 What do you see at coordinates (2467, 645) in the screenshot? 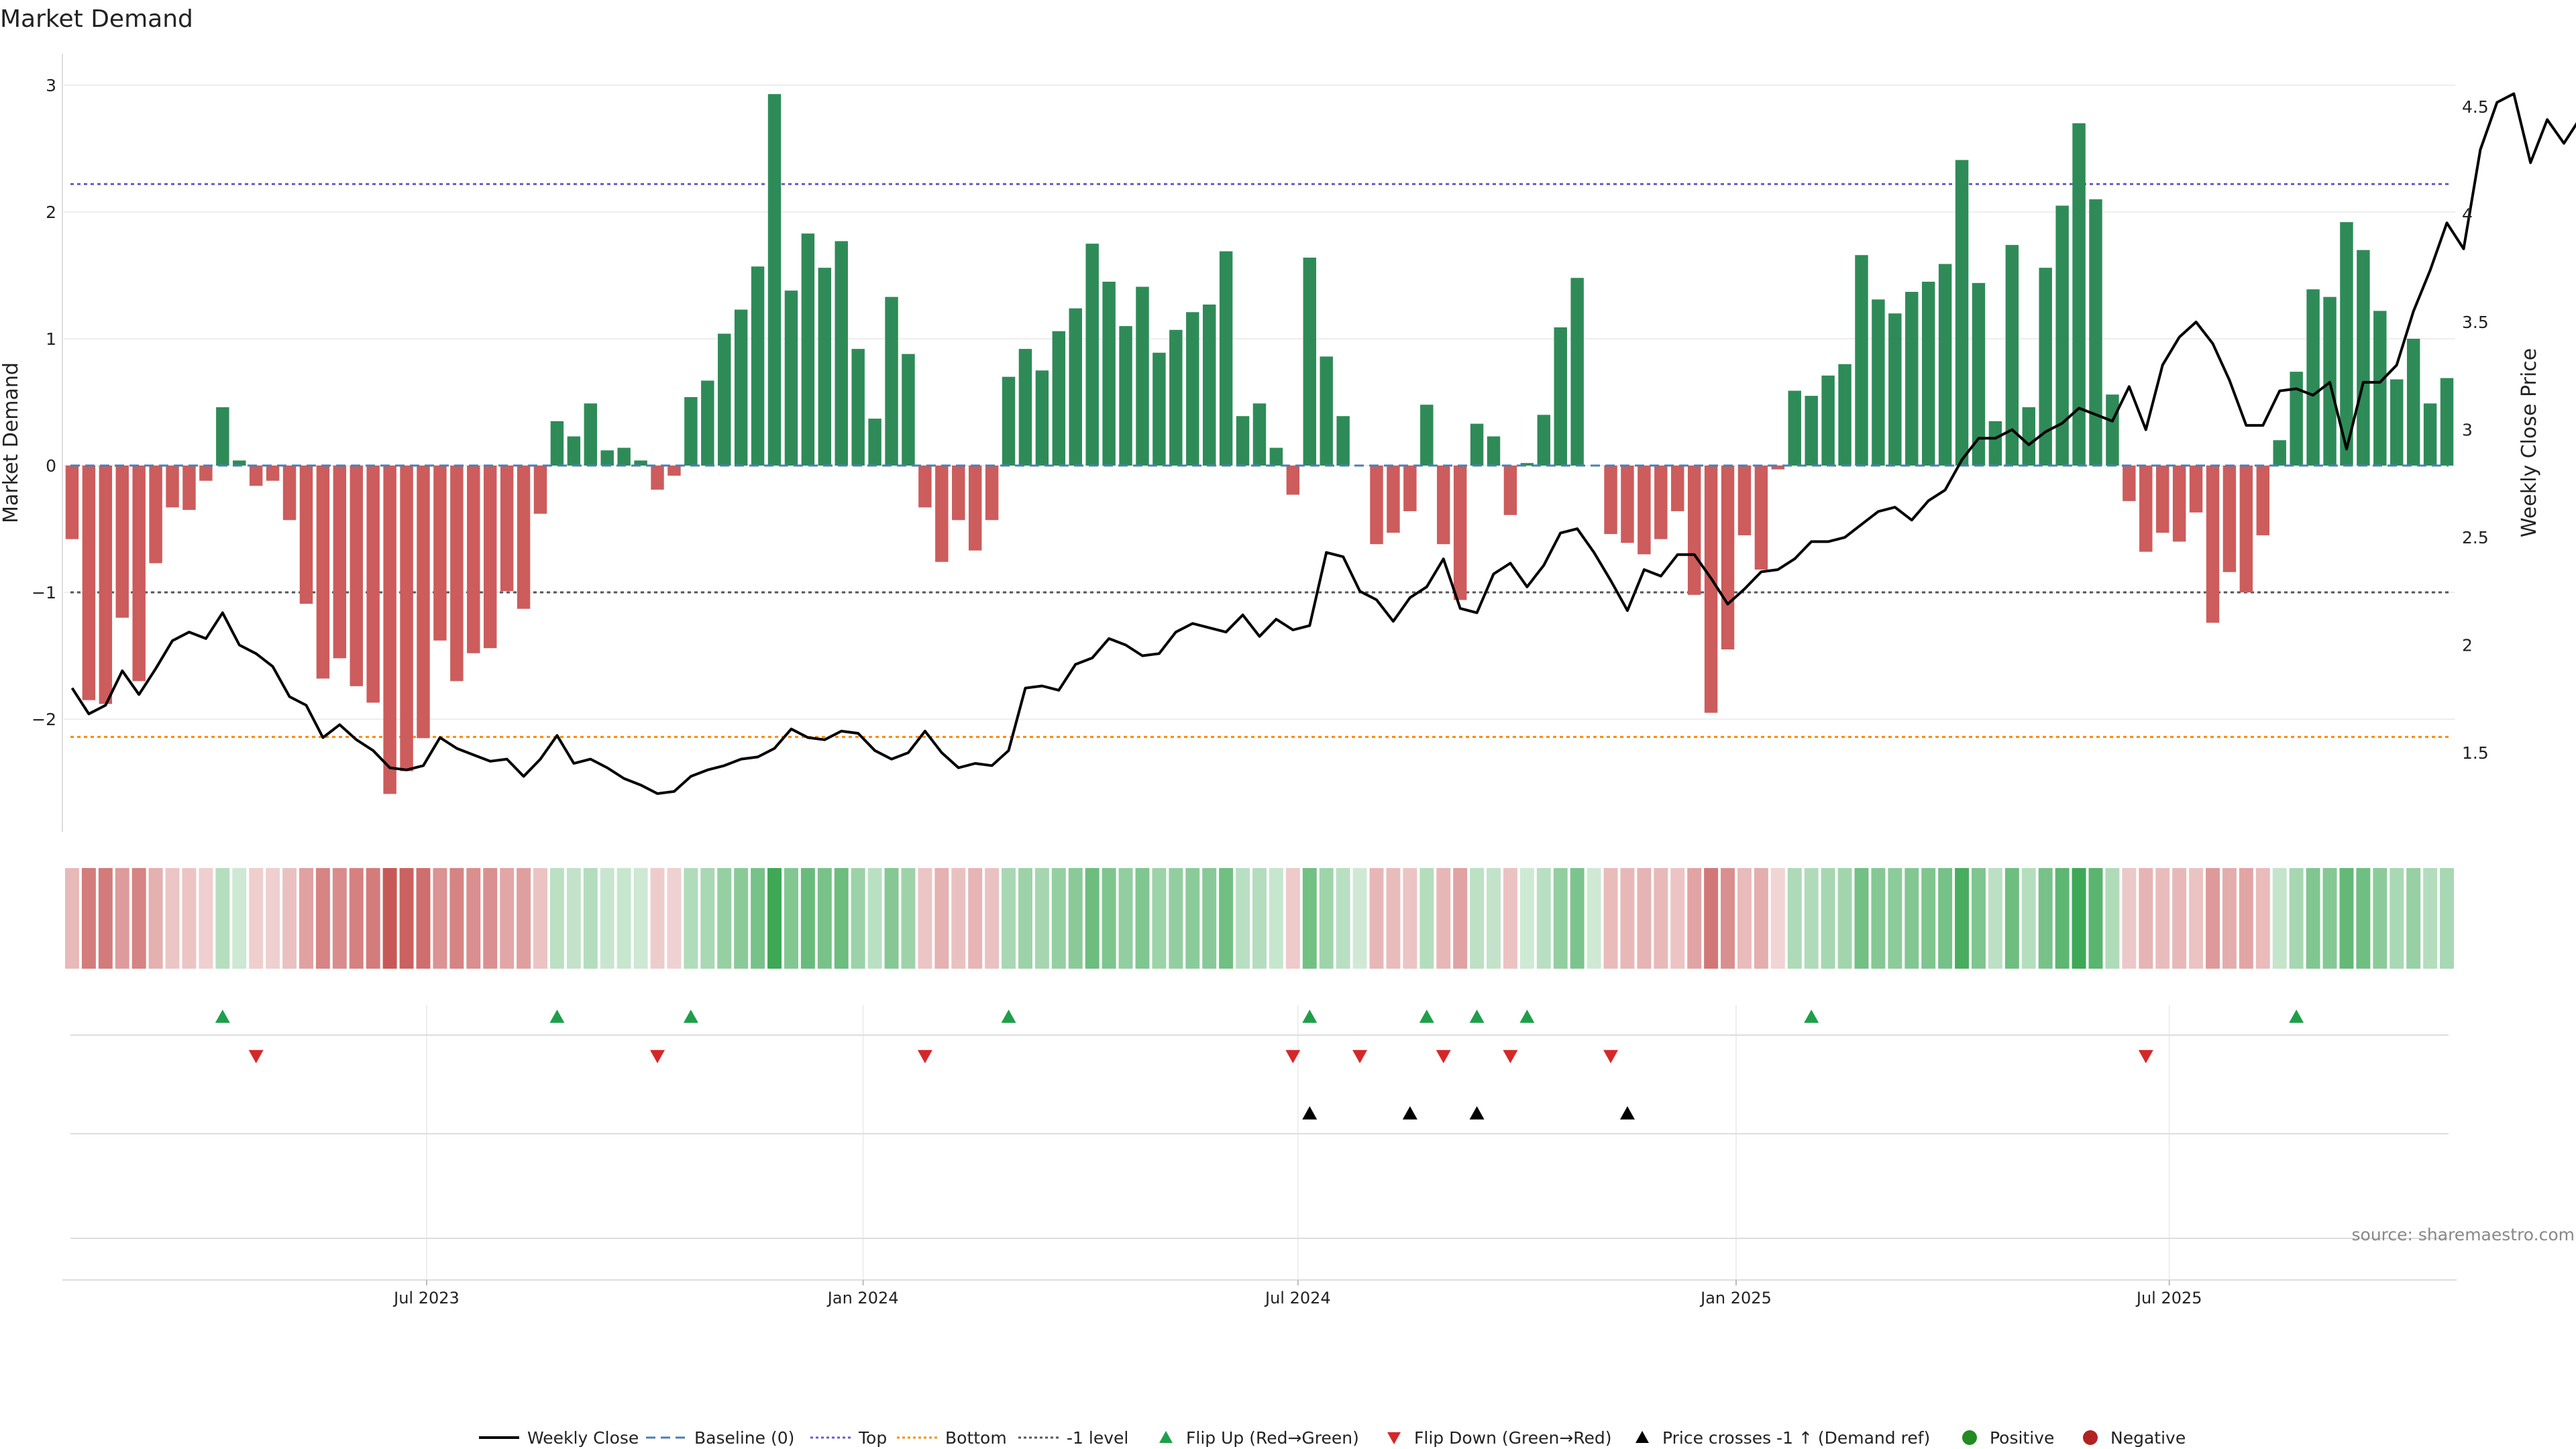
I see `y2-tick-label: 2` at bounding box center [2467, 645].